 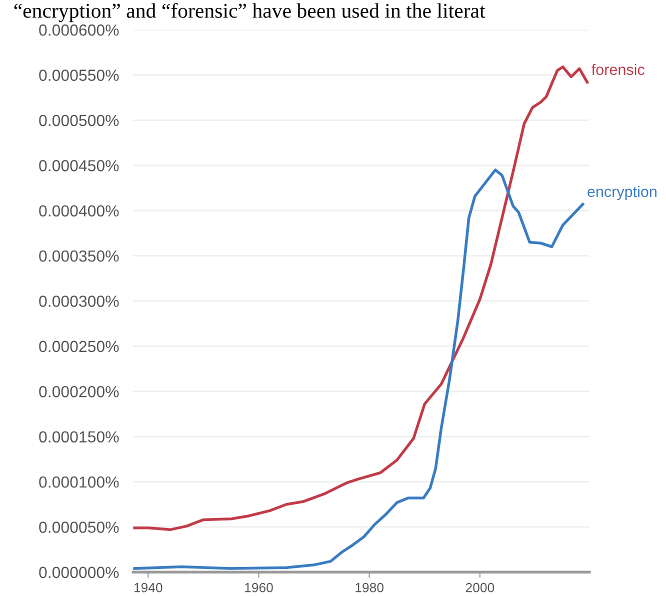 What do you see at coordinates (250, 12) in the screenshot?
I see `chart-title: “encryption” and “forensic” have been used in the literat` at bounding box center [250, 12].